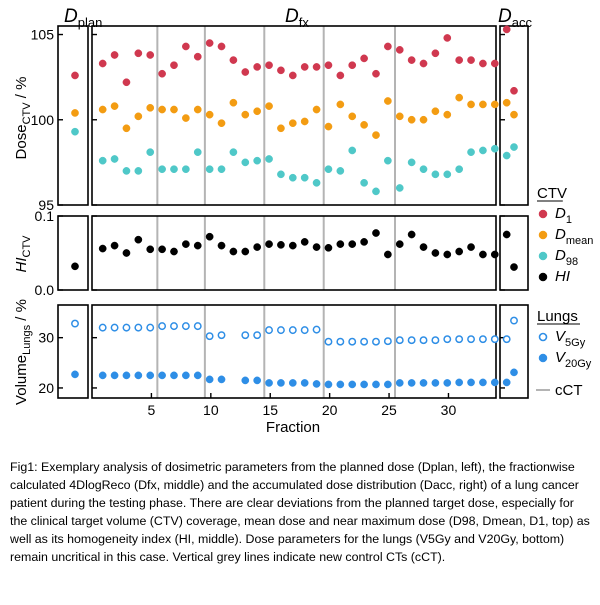 This screenshot has height=605, width=600. Describe the element at coordinates (152, 410) in the screenshot. I see `x-tick-label: 5` at that location.